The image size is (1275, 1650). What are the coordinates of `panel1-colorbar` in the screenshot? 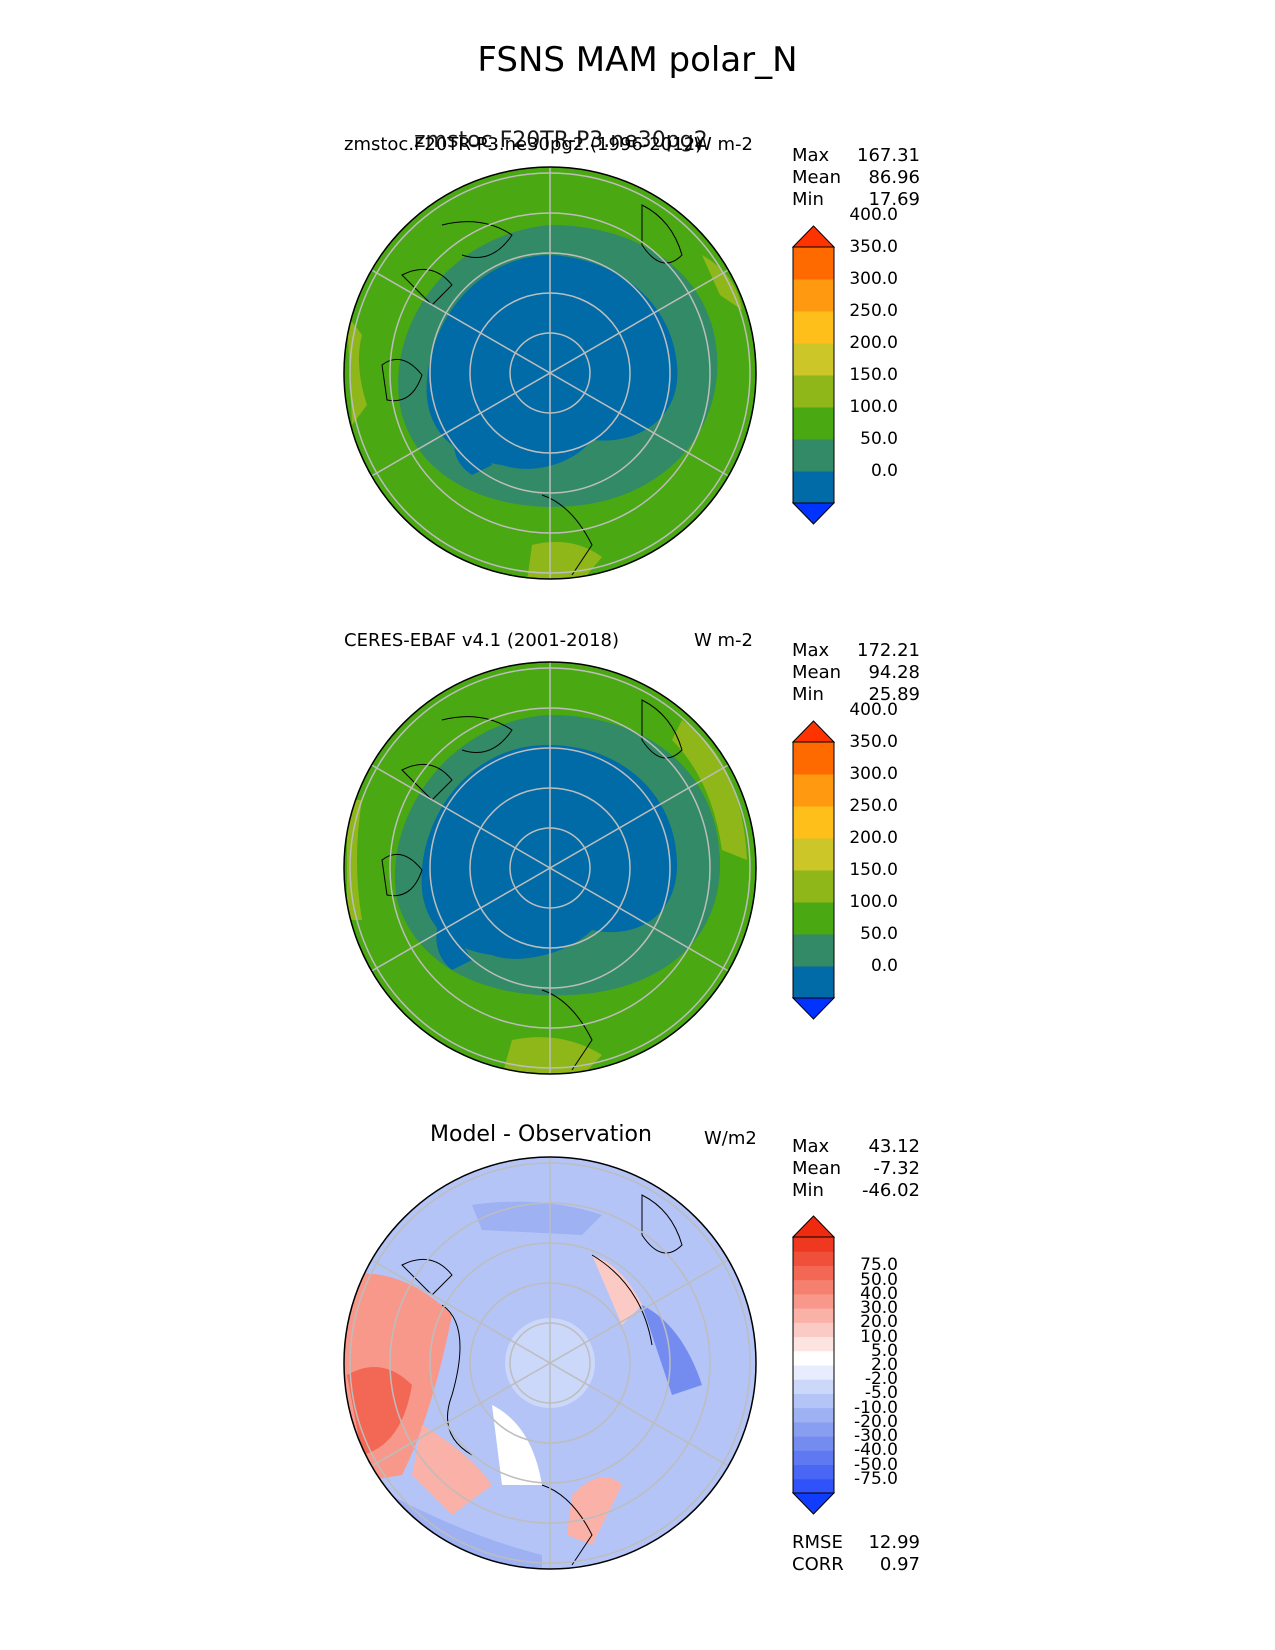 It's located at (814, 375).